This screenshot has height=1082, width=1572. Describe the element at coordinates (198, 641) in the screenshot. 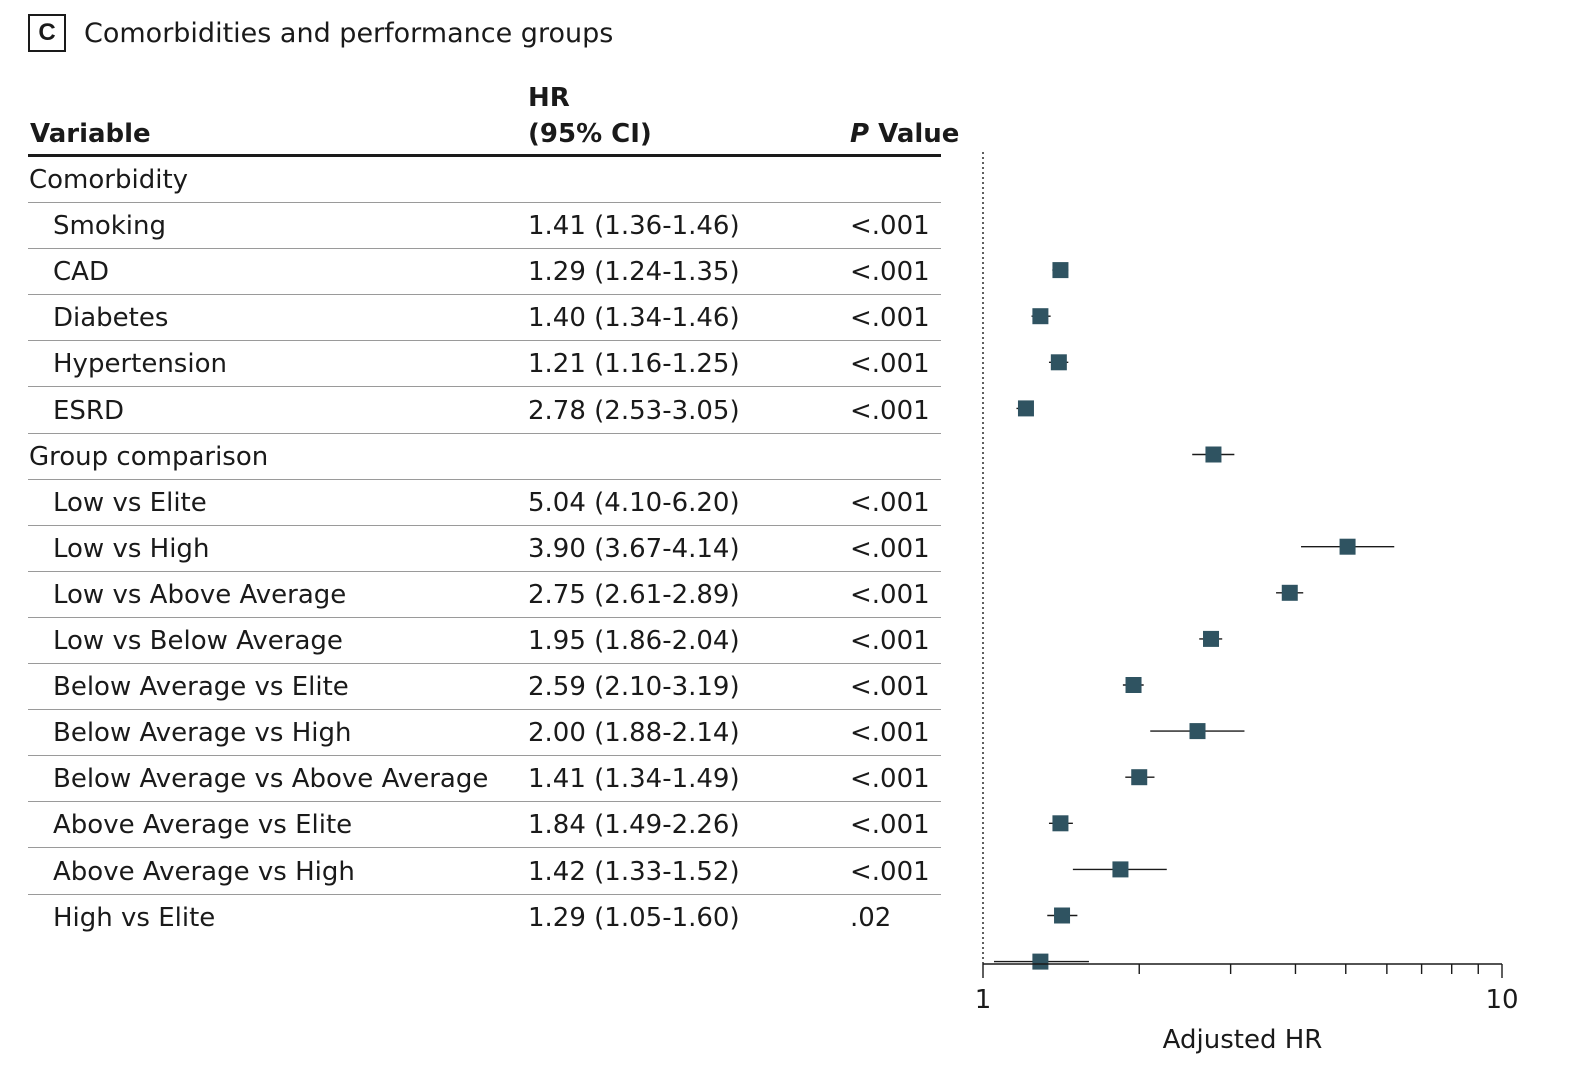

I see `row-label: Low vs Below Average` at that location.